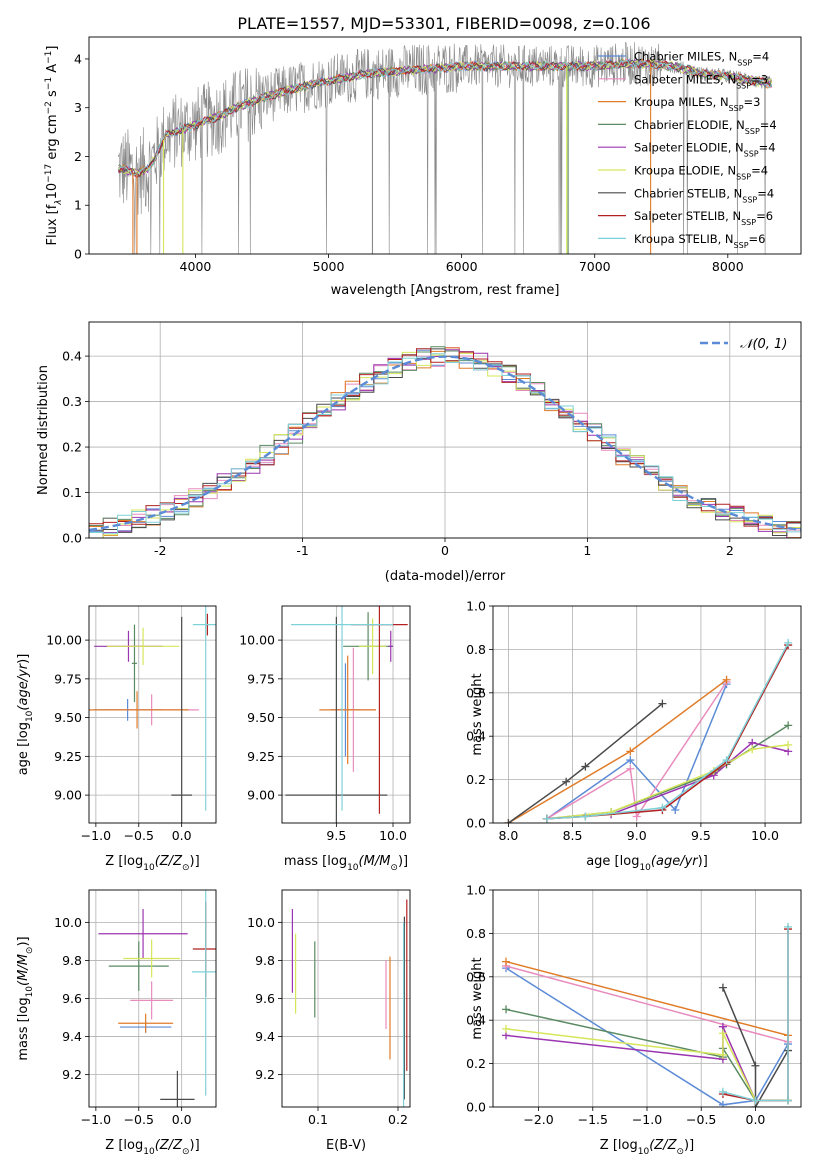 The image size is (819, 1170). Describe the element at coordinates (43, 430) in the screenshot. I see `y-axis-label: Normed distribution` at that location.